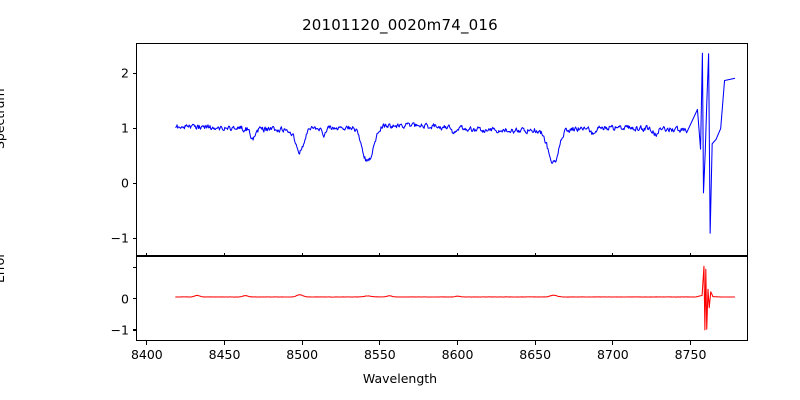 The width and height of the screenshot is (800, 400). I want to click on spectrum-ytick-label-3: −1, so click(119, 238).